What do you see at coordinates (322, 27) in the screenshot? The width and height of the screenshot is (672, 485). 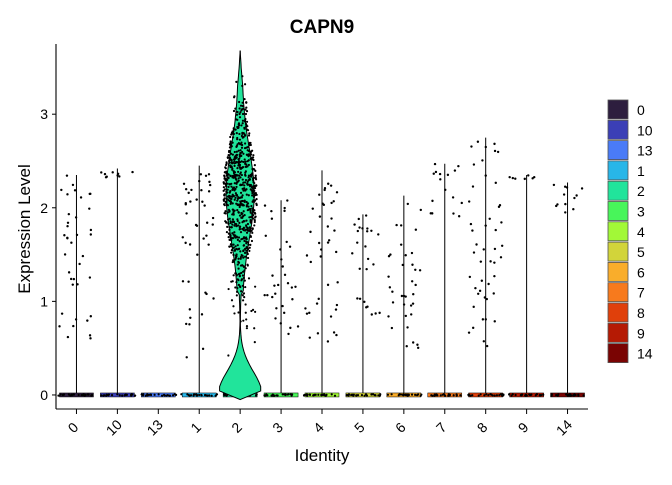 I see `chart-title: CAPN9` at bounding box center [322, 27].